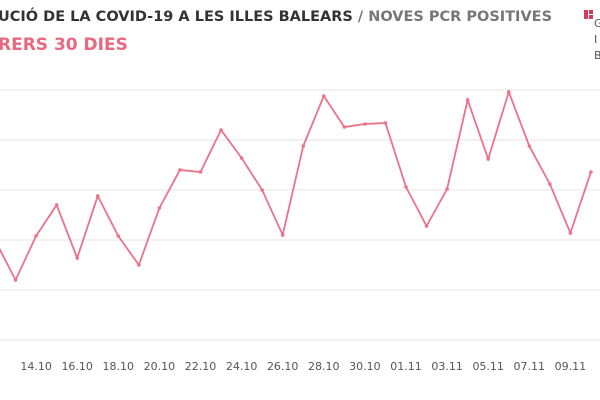  I want to click on x-tick-label: 26.10, so click(283, 366).